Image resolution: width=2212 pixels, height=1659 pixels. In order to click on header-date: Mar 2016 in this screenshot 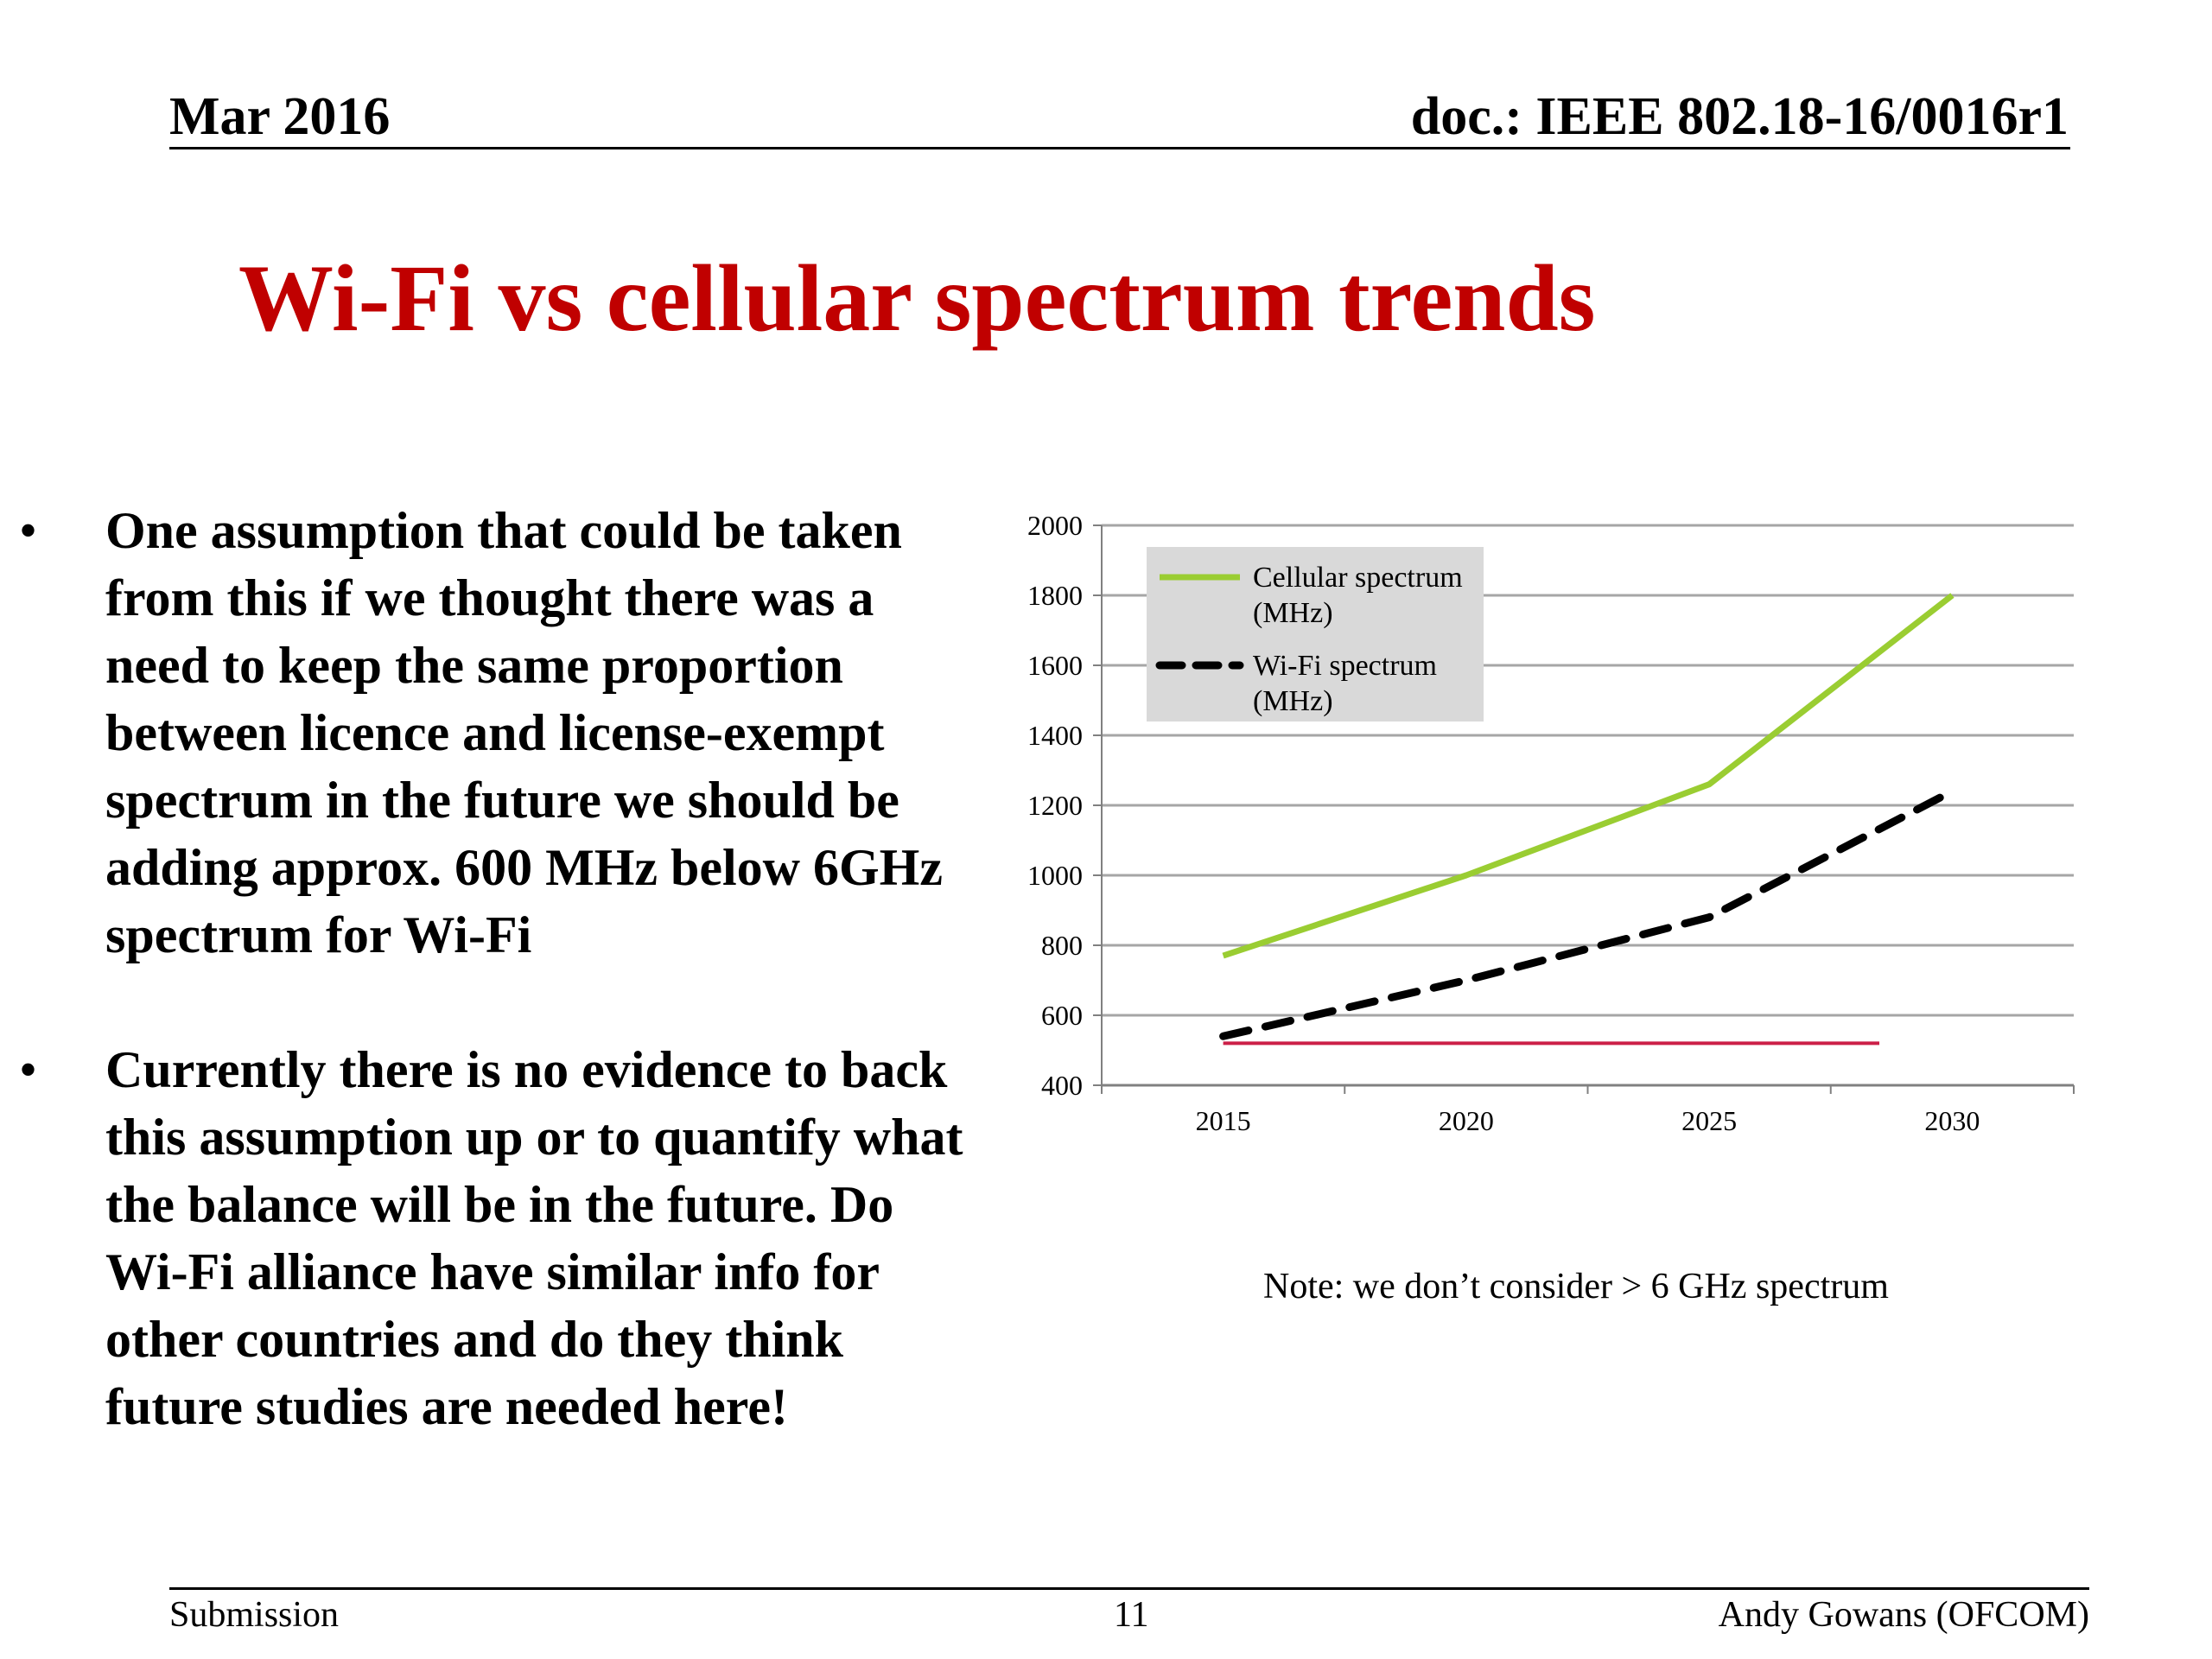, I will do `click(280, 116)`.